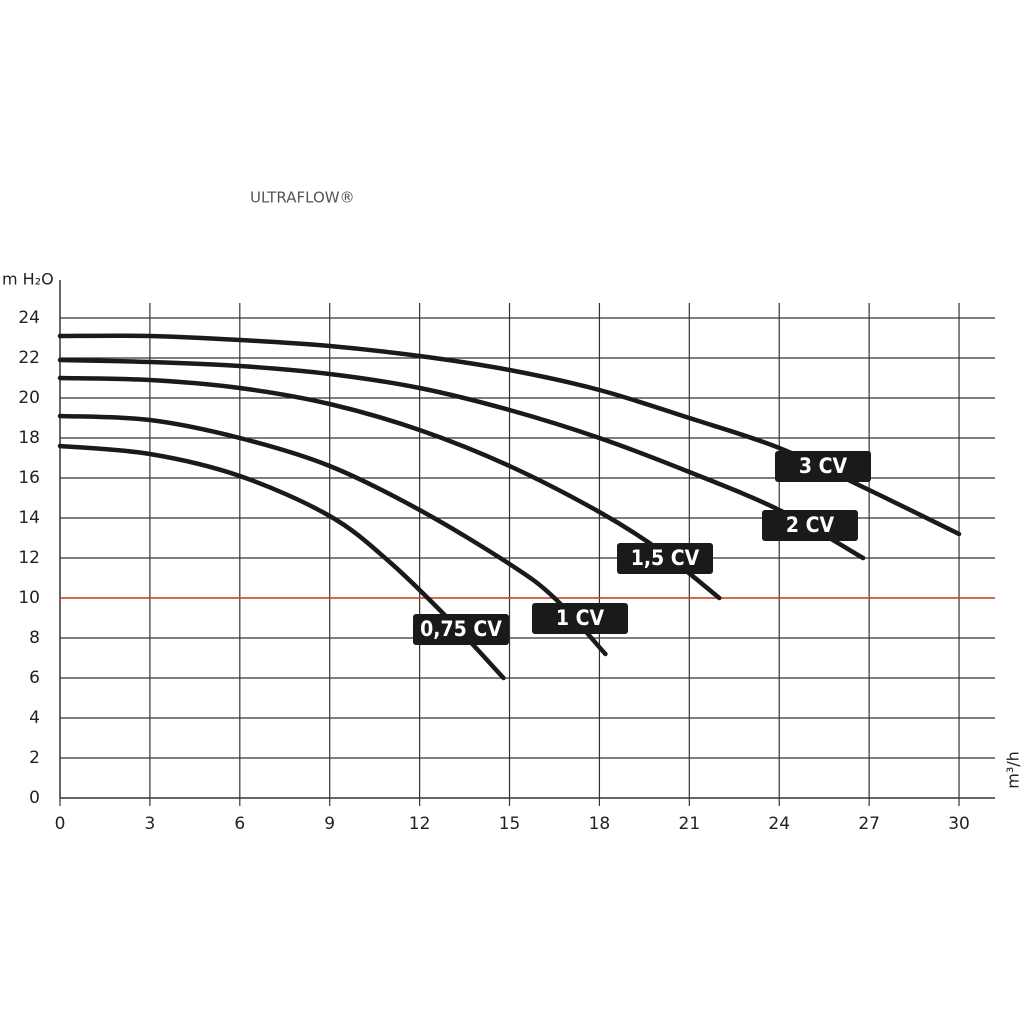 This screenshot has width=1024, height=1024. I want to click on y-tick-label: 10, so click(29, 598).